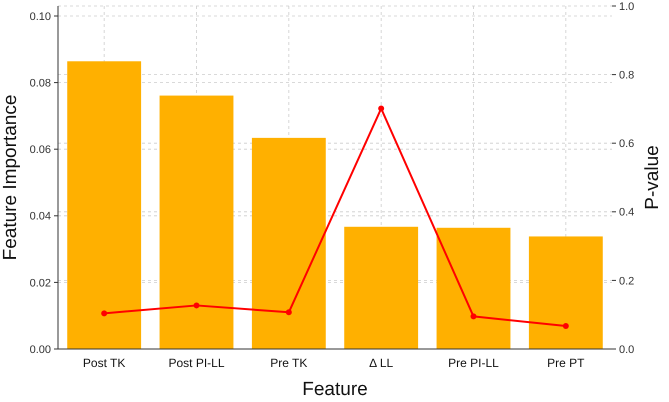  What do you see at coordinates (626, 350) in the screenshot?
I see `y2-tick-label: 0.0` at bounding box center [626, 350].